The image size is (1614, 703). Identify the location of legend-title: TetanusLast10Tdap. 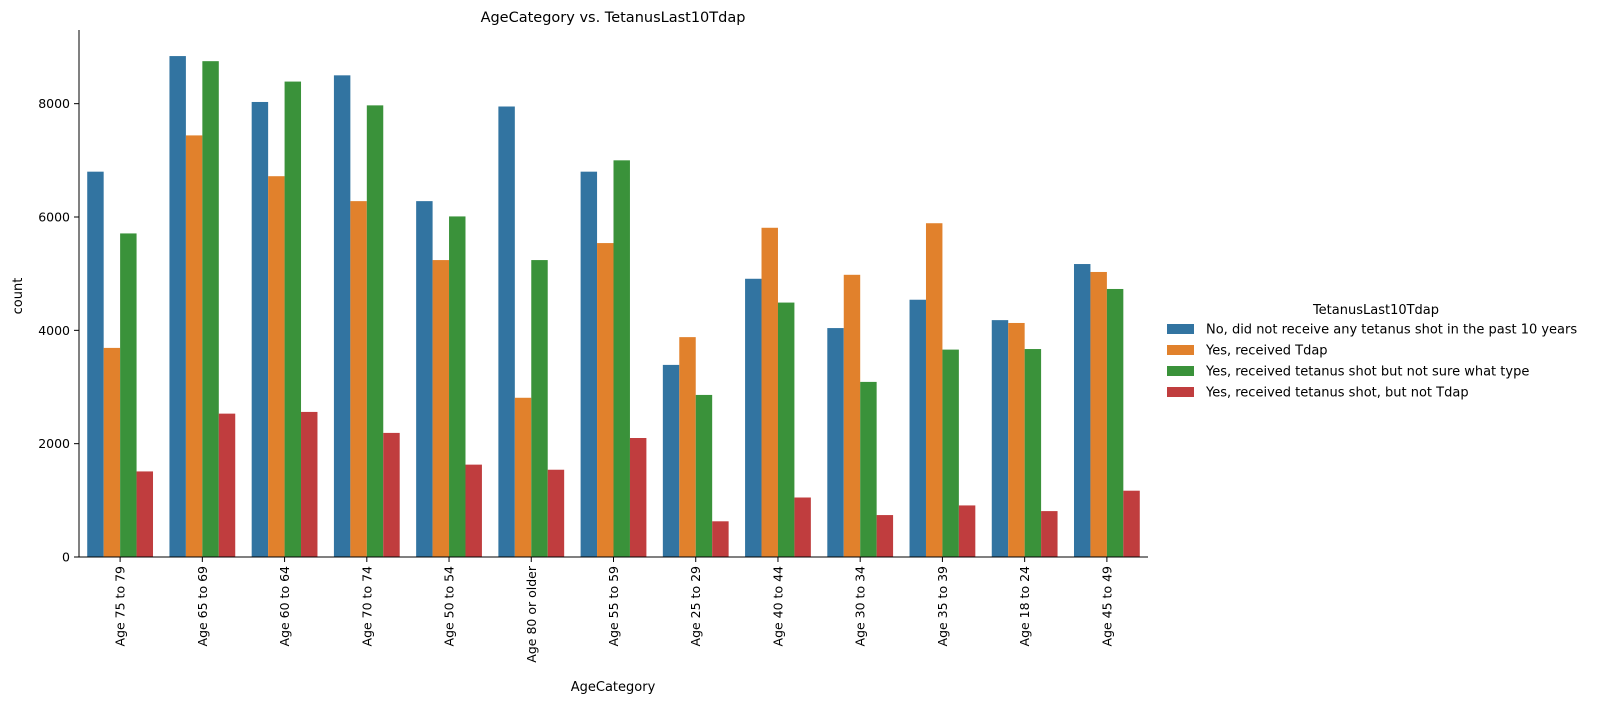
(1375, 310).